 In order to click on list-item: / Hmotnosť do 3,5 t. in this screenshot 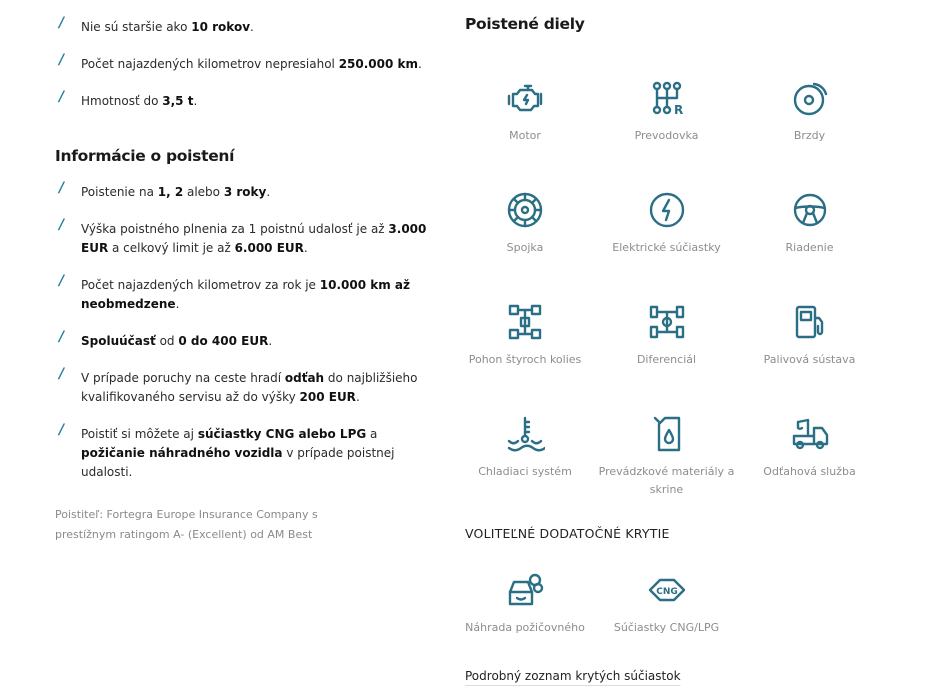, I will do `click(238, 100)`.